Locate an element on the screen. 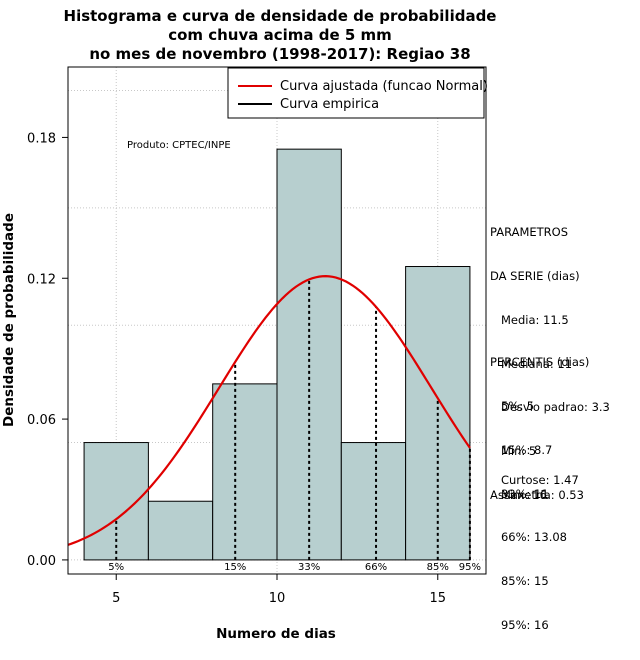  percentile-line: 66%: 13.08 is located at coordinates (528, 537).